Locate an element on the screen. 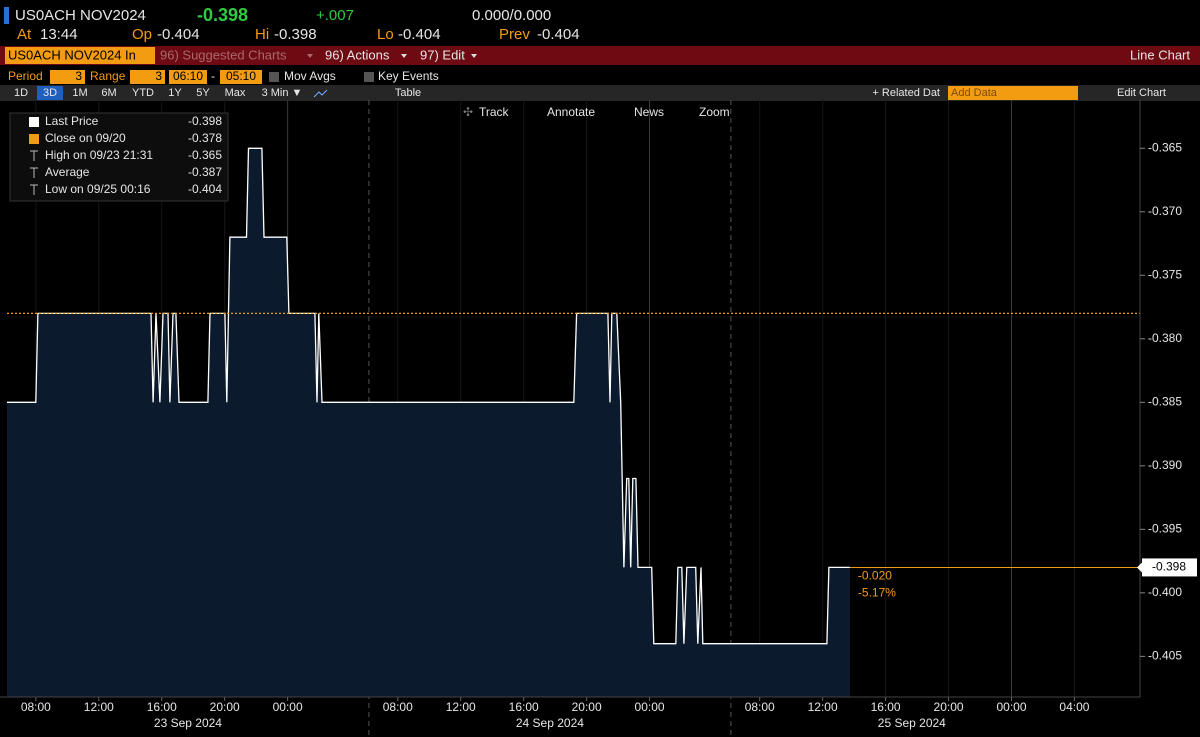 This screenshot has width=1200, height=737. option: Mov Avgs is located at coordinates (310, 76).